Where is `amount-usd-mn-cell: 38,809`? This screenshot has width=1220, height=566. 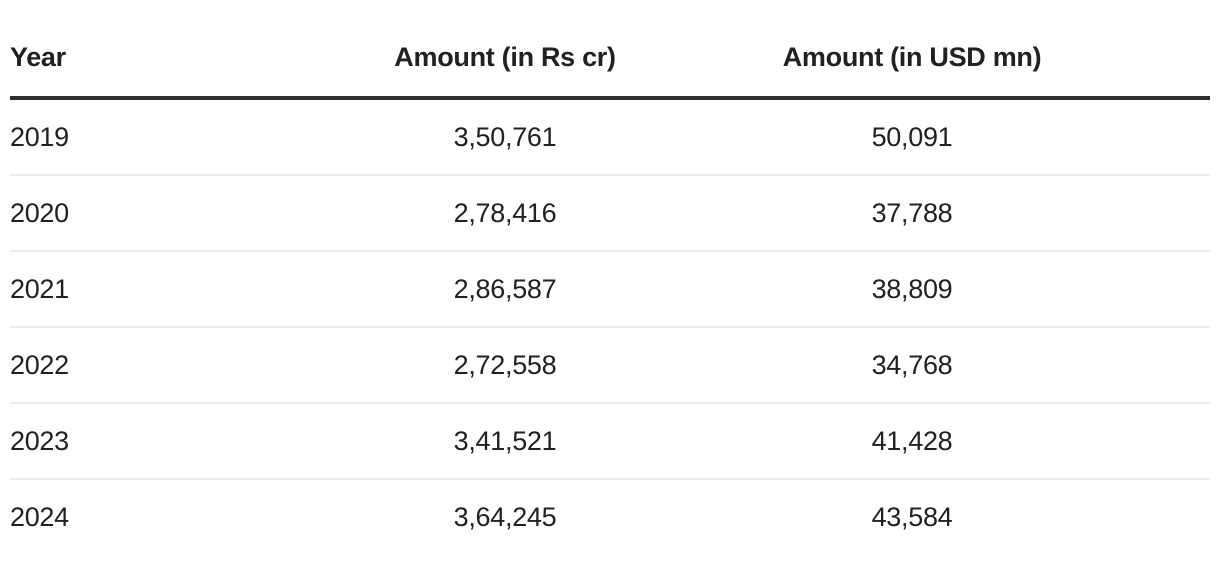
amount-usd-mn-cell: 38,809 is located at coordinates (960, 289).